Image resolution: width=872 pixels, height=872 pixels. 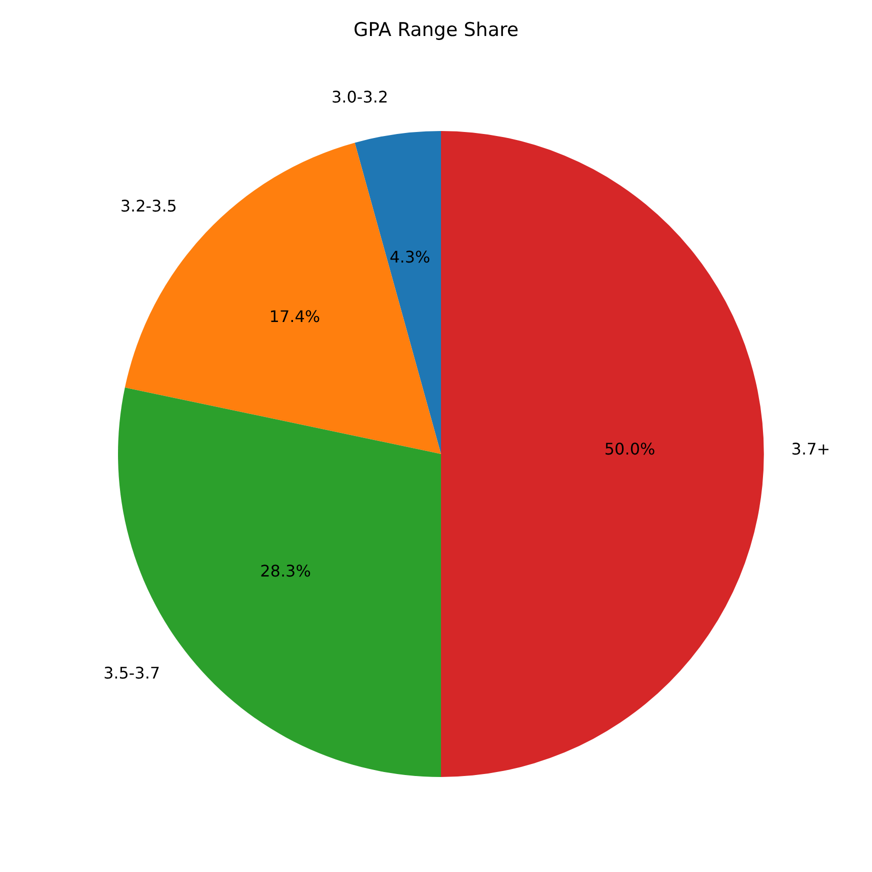 I want to click on slice-label: 3.0-3.2, so click(x=359, y=96).